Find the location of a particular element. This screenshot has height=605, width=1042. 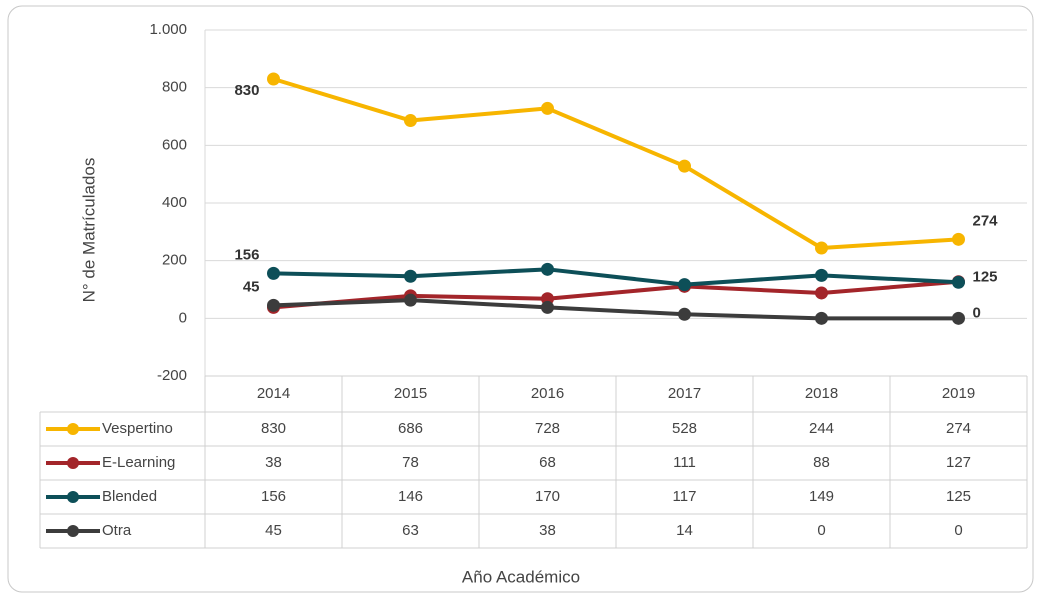

legend-label: Blended is located at coordinates (129, 496).